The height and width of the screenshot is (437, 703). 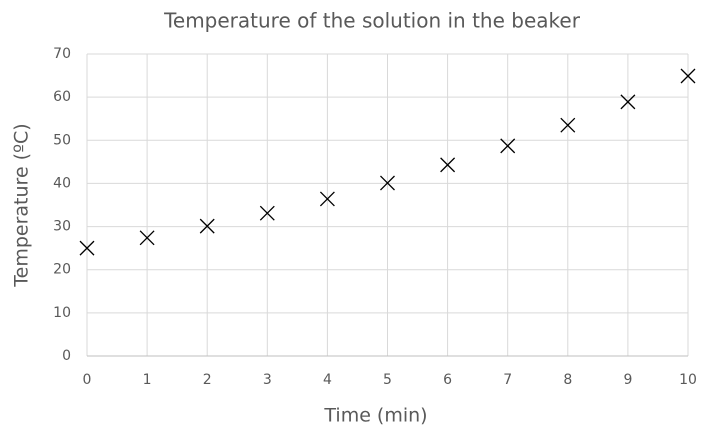 I want to click on x-tick-label: 2, so click(x=207, y=380).